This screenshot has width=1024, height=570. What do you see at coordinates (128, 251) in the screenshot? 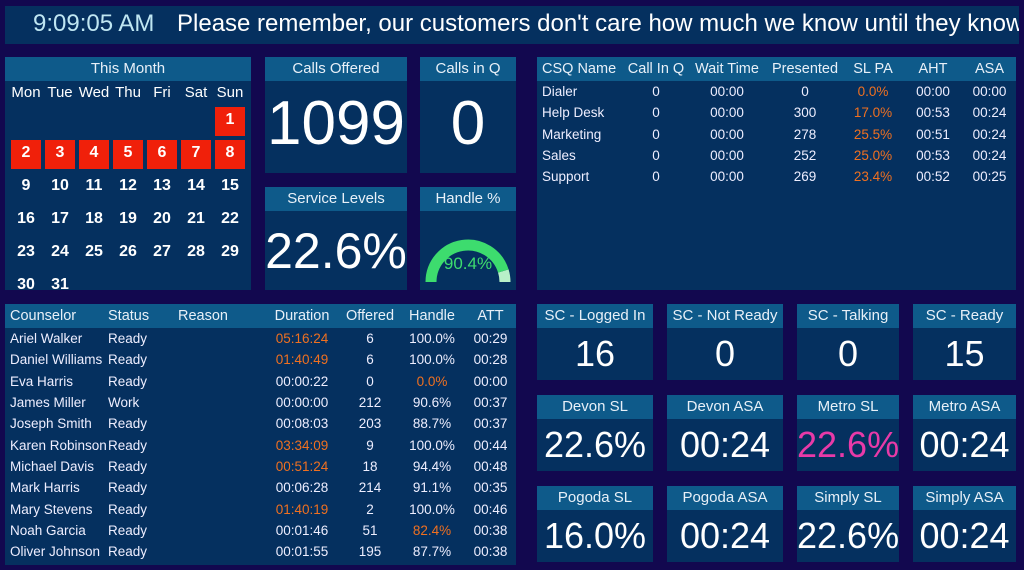
I see `calendar-day: 26` at bounding box center [128, 251].